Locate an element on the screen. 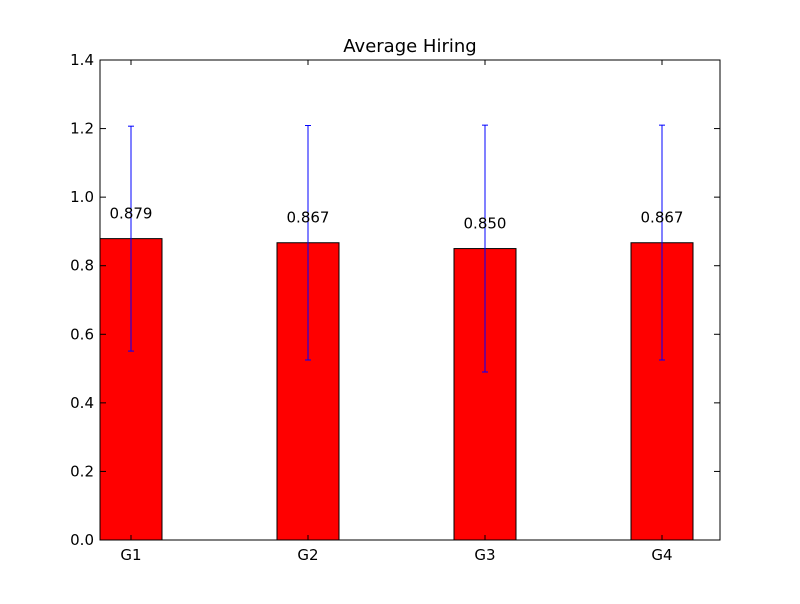 This screenshot has width=800, height=604. value-label-g3: 0.850 is located at coordinates (485, 224).